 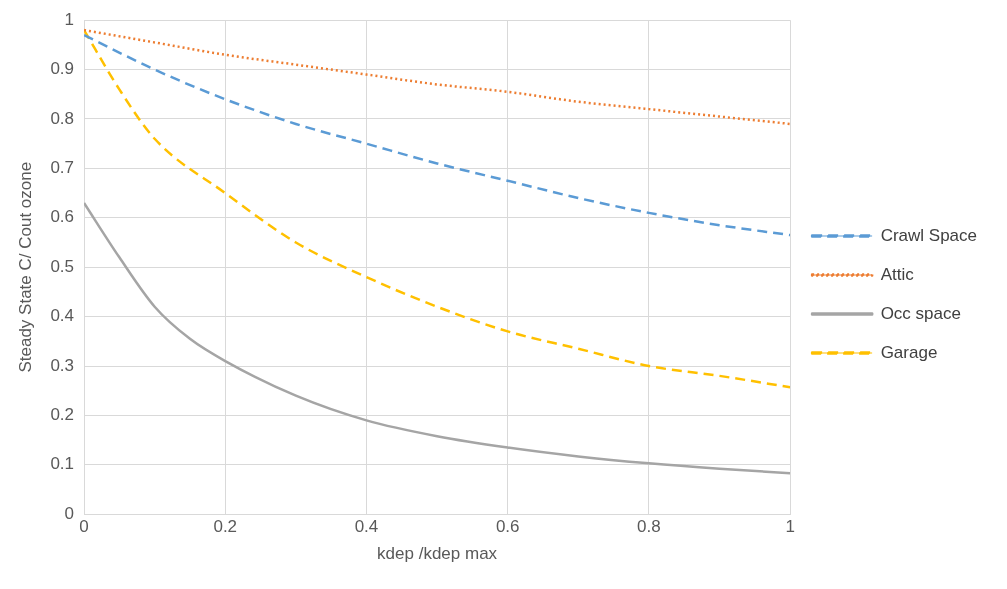 What do you see at coordinates (62, 464) in the screenshot?
I see `y-tick-label: 0.1` at bounding box center [62, 464].